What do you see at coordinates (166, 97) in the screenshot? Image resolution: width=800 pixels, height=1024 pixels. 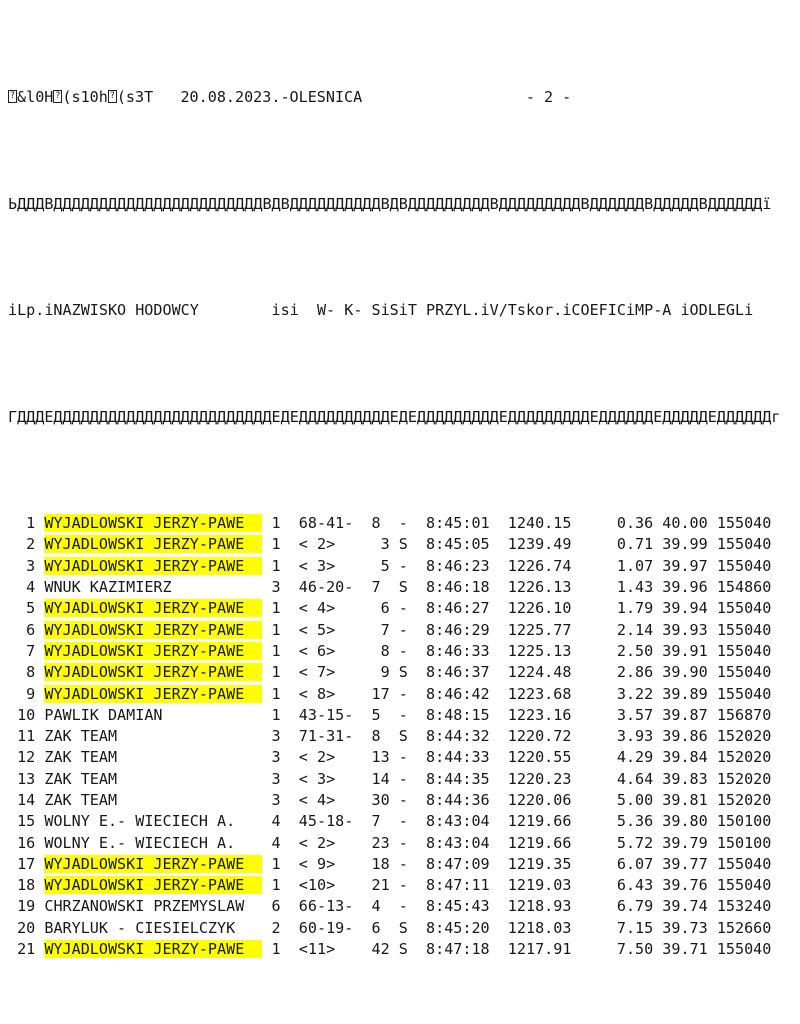 I see `header-spacer` at bounding box center [166, 97].